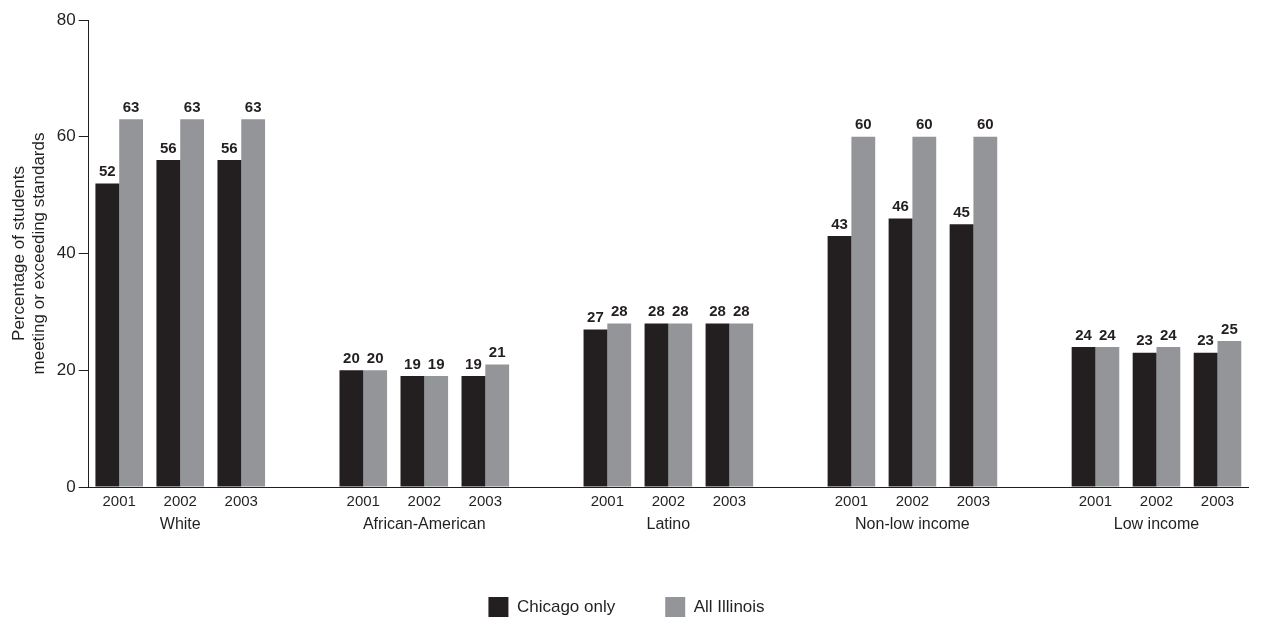 This screenshot has height=632, width=1268. What do you see at coordinates (180, 524) in the screenshot?
I see `text: White` at bounding box center [180, 524].